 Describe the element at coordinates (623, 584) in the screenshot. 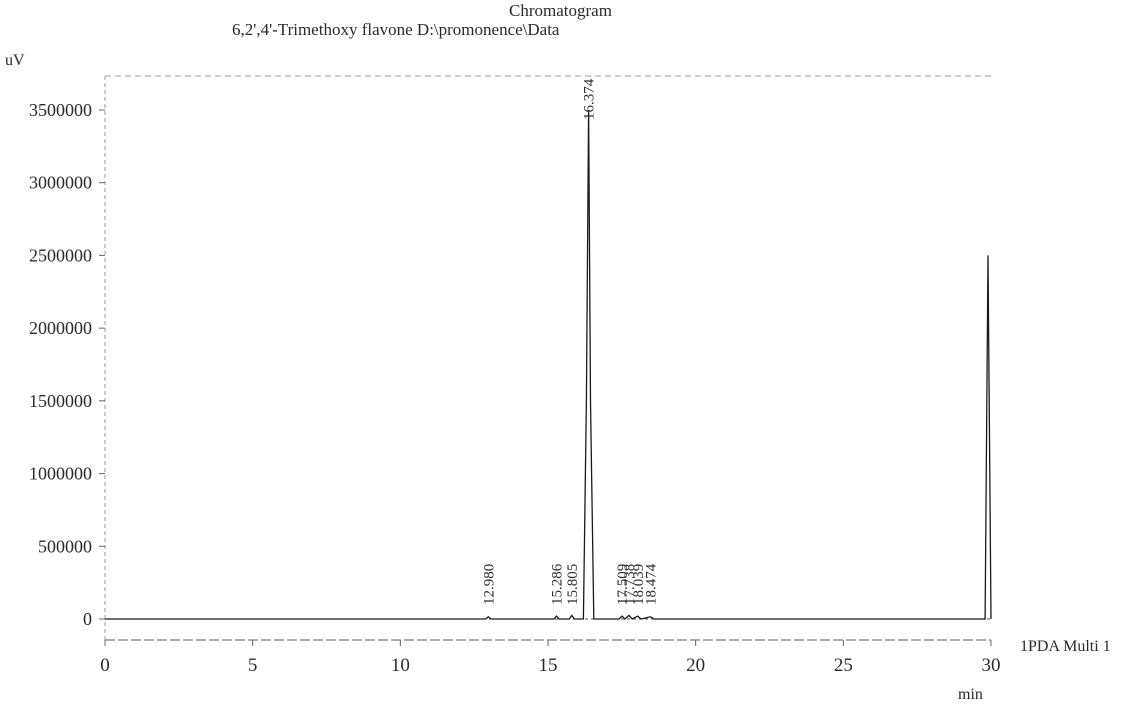

I see `peak-label: 17.509` at that location.